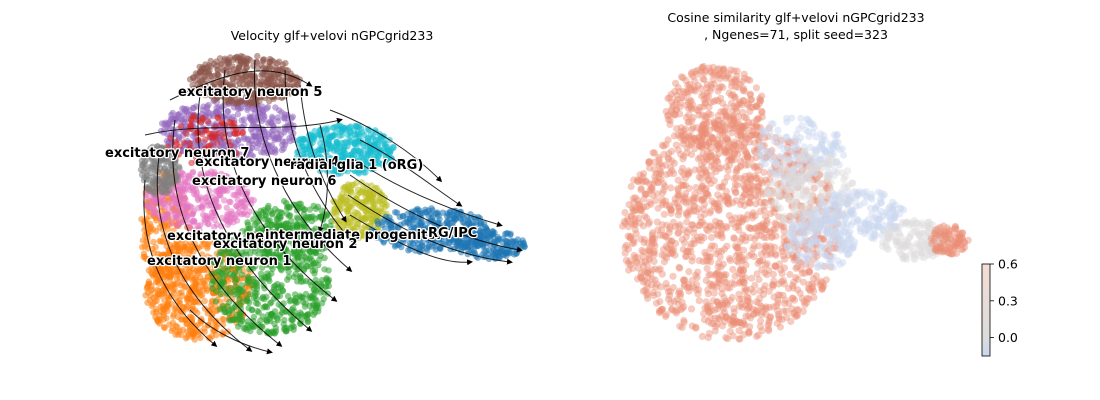  I want to click on velocity-title: Velocity glf+velovi nGPCgrid233, so click(332, 35).